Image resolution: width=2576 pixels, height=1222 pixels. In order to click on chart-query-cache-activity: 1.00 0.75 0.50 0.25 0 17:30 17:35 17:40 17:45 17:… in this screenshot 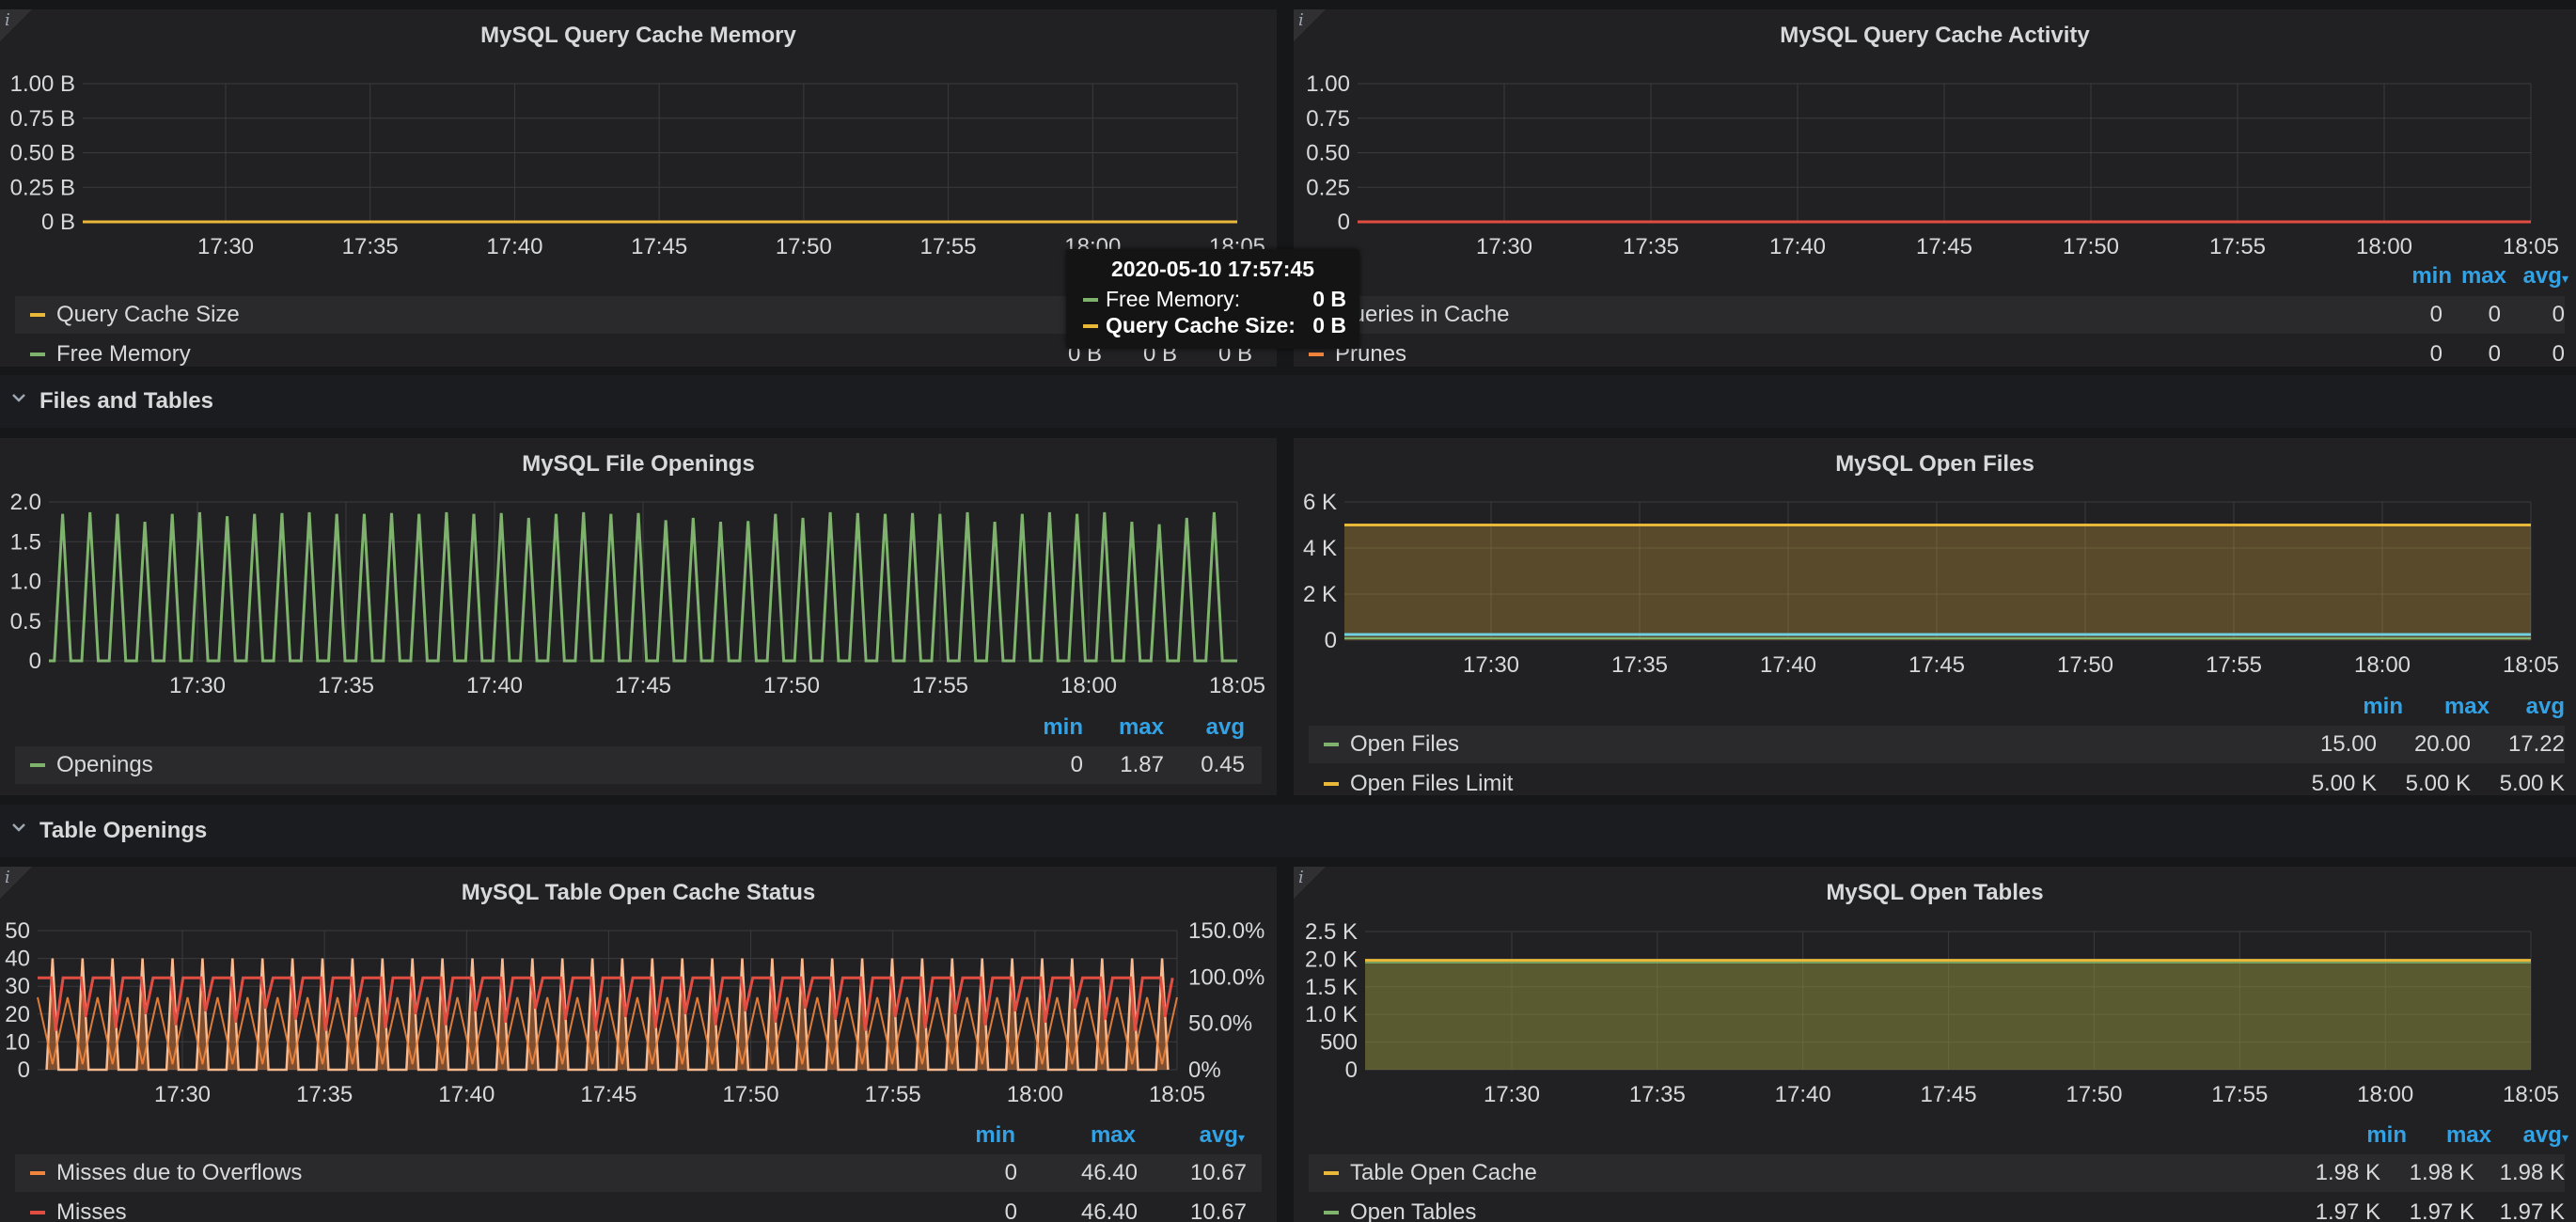, I will do `click(1935, 169)`.